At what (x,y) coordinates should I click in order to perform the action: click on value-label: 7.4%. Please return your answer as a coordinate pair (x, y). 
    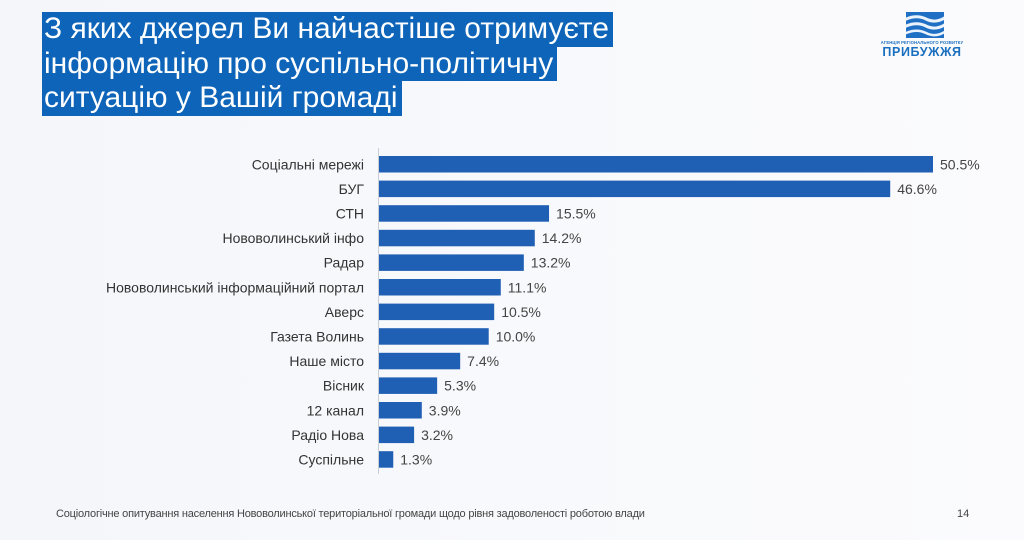
    Looking at the image, I should click on (483, 361).